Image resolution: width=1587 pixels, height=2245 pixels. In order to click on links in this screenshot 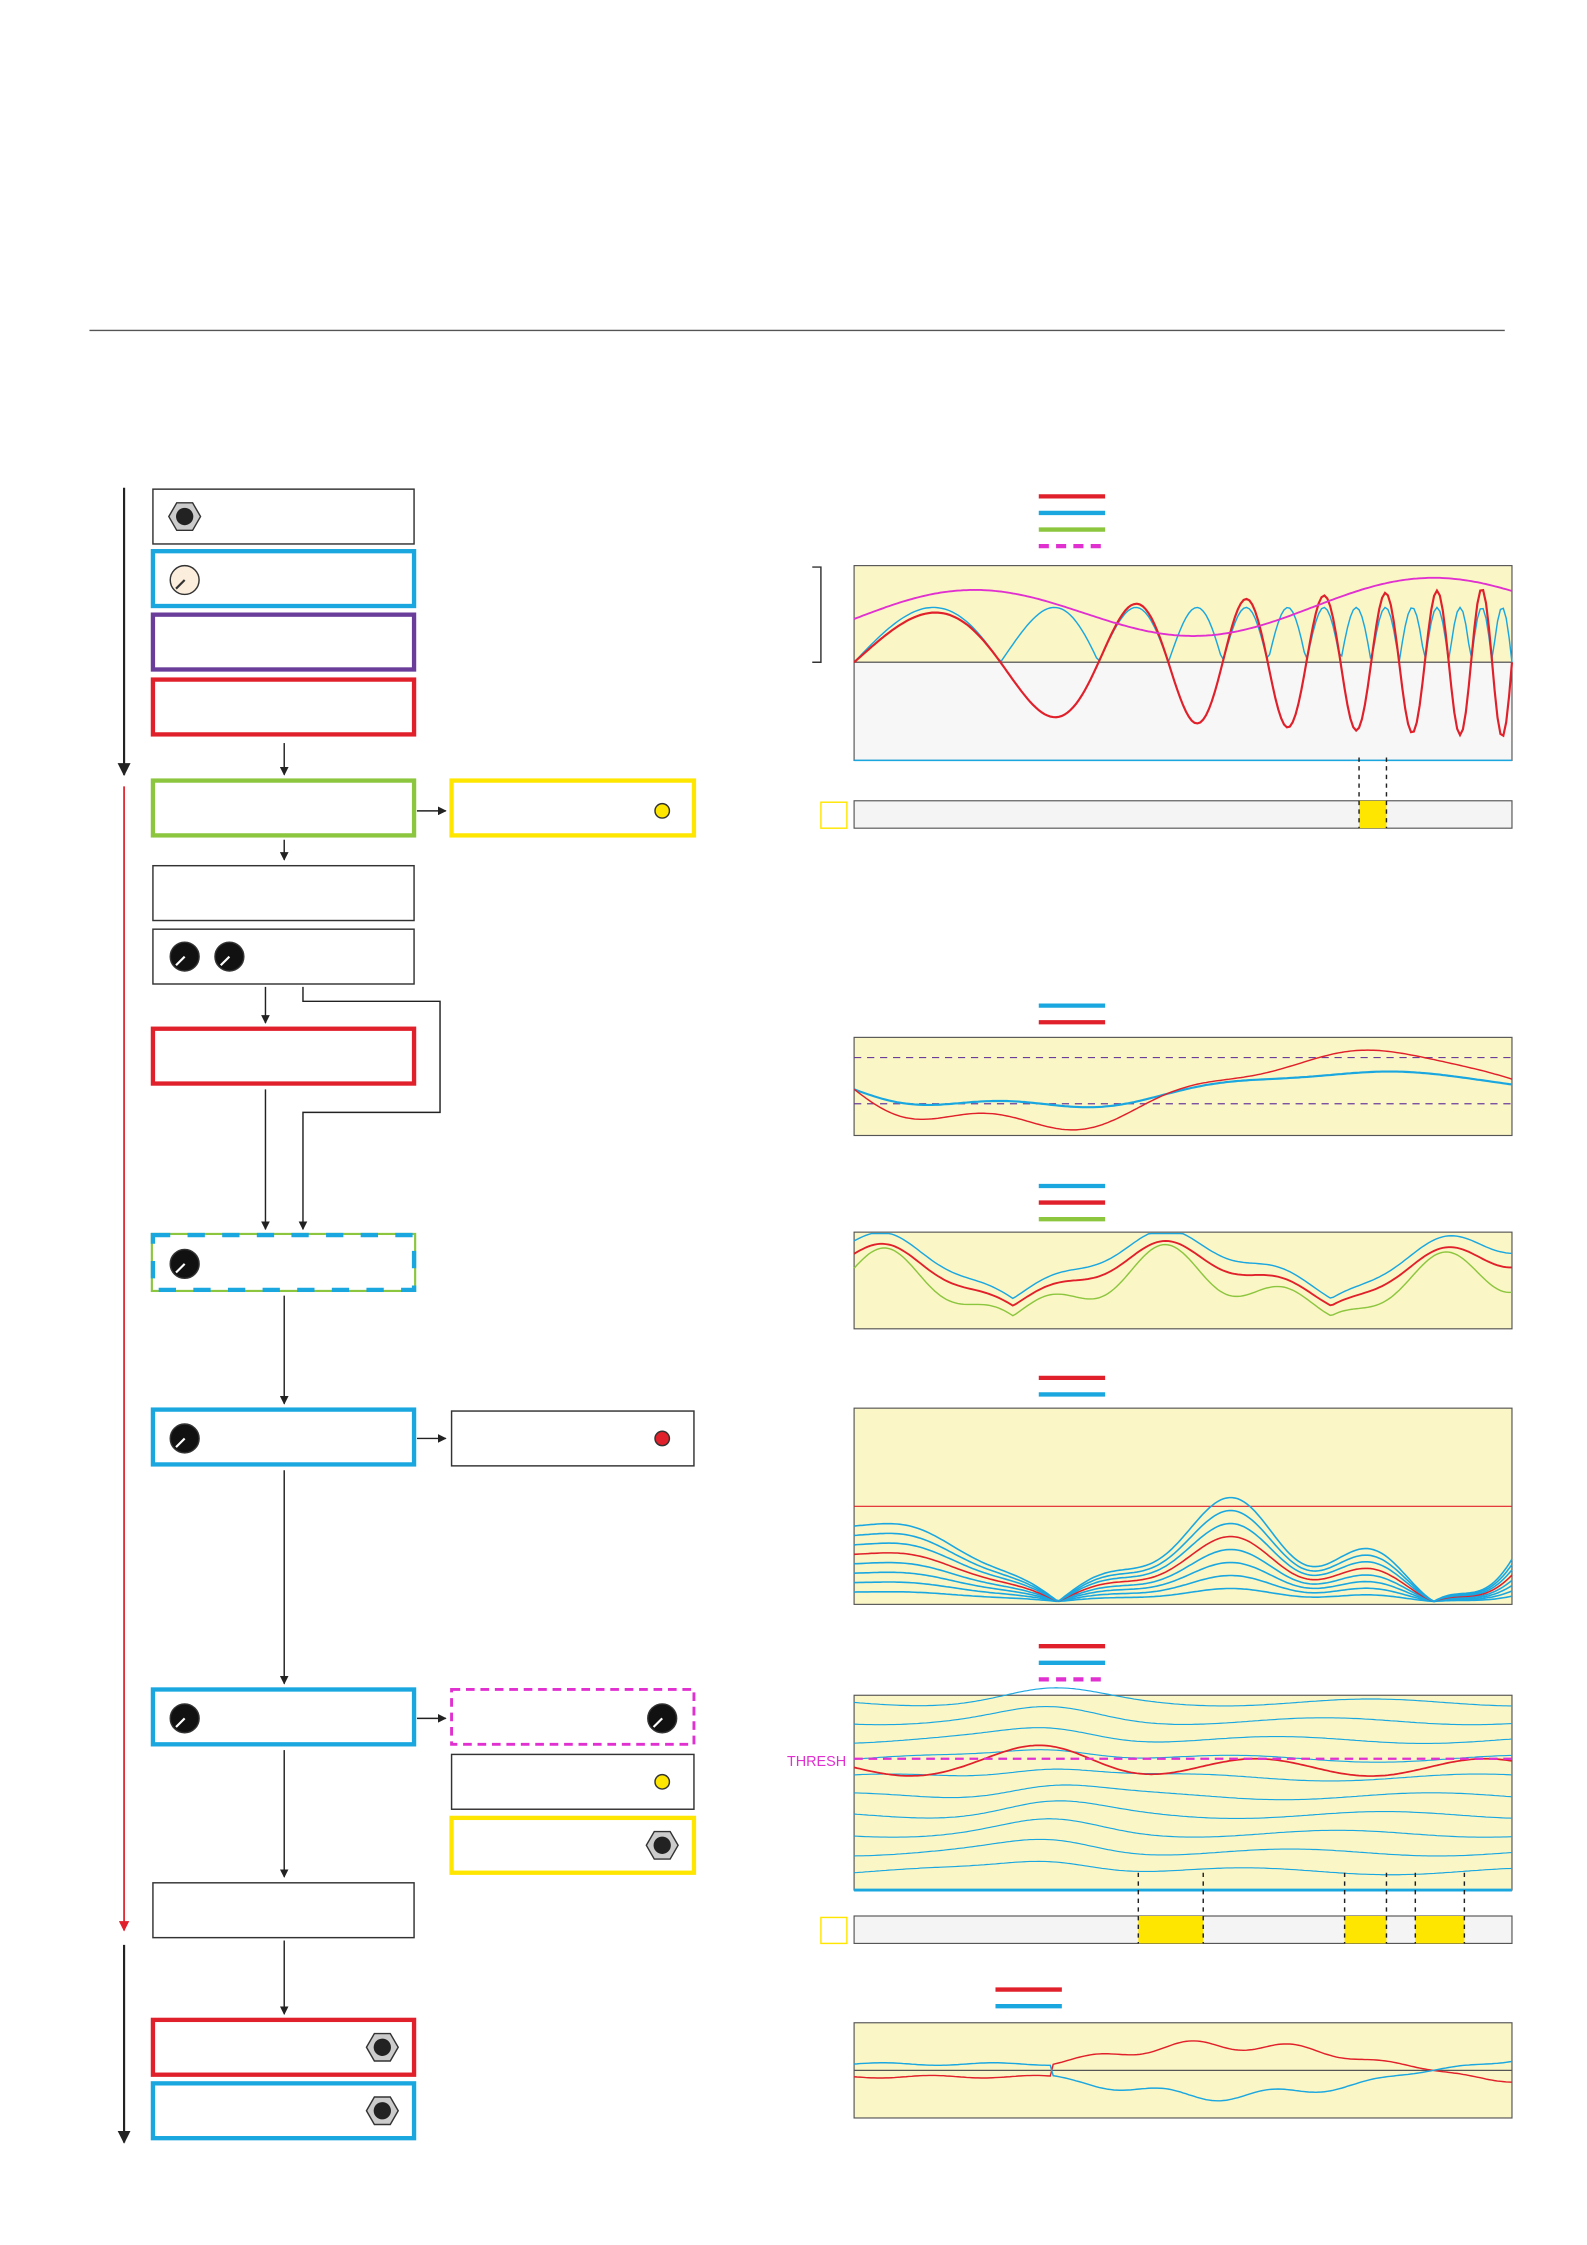, I will do `click(354, 1379)`.